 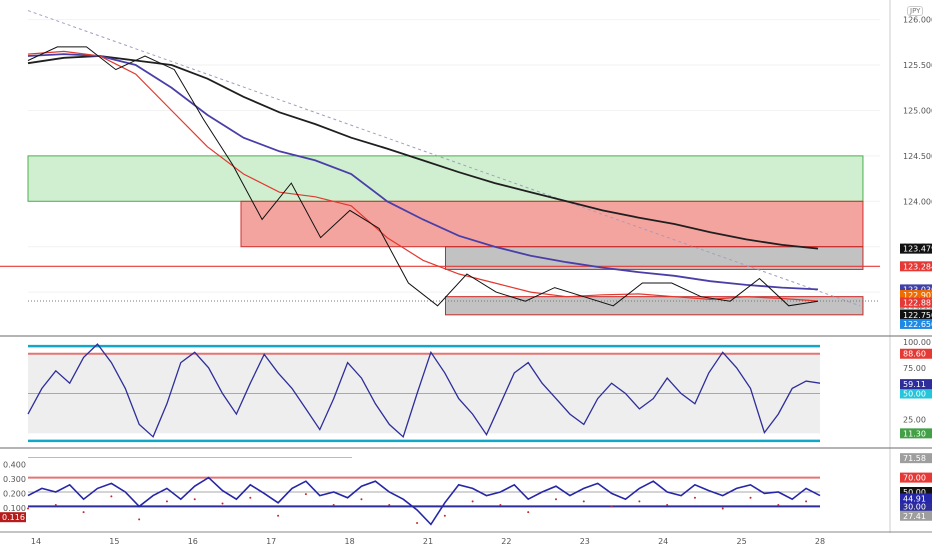 I want to click on osc-badge-lower, so click(x=916, y=433).